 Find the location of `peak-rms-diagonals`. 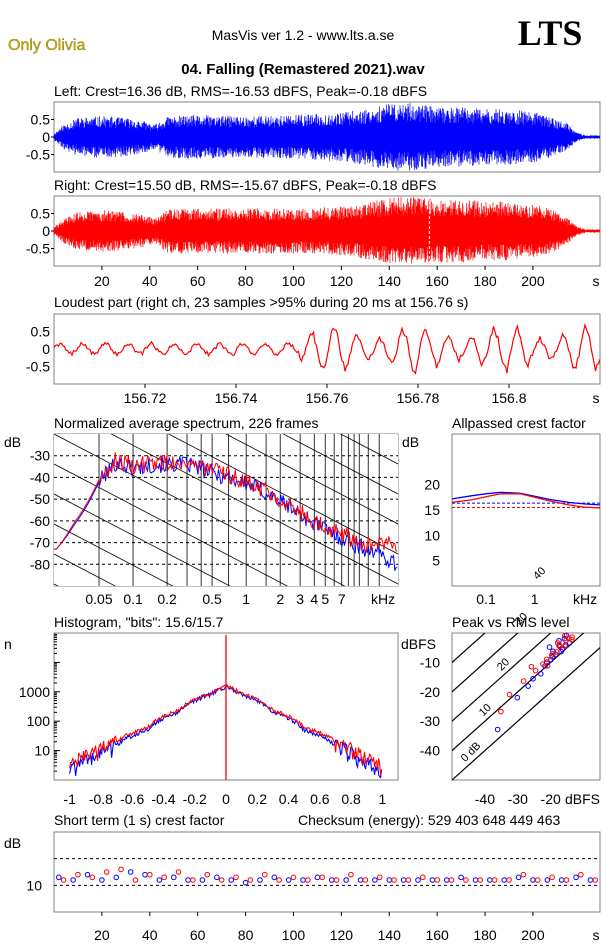

peak-rms-diagonals is located at coordinates (526, 706).